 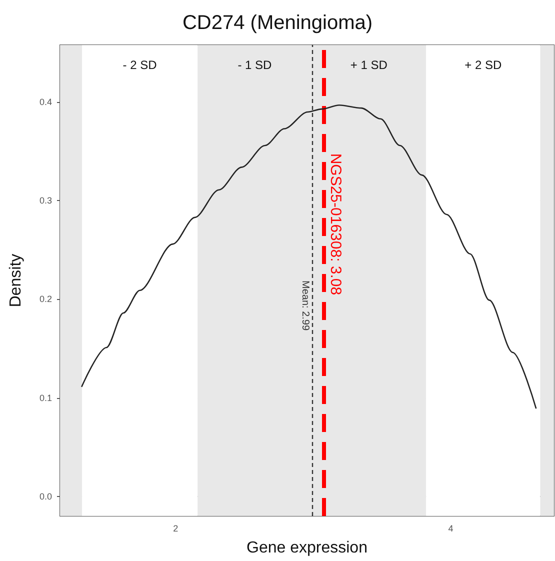 What do you see at coordinates (451, 529) in the screenshot?
I see `x-tick-label: 4` at bounding box center [451, 529].